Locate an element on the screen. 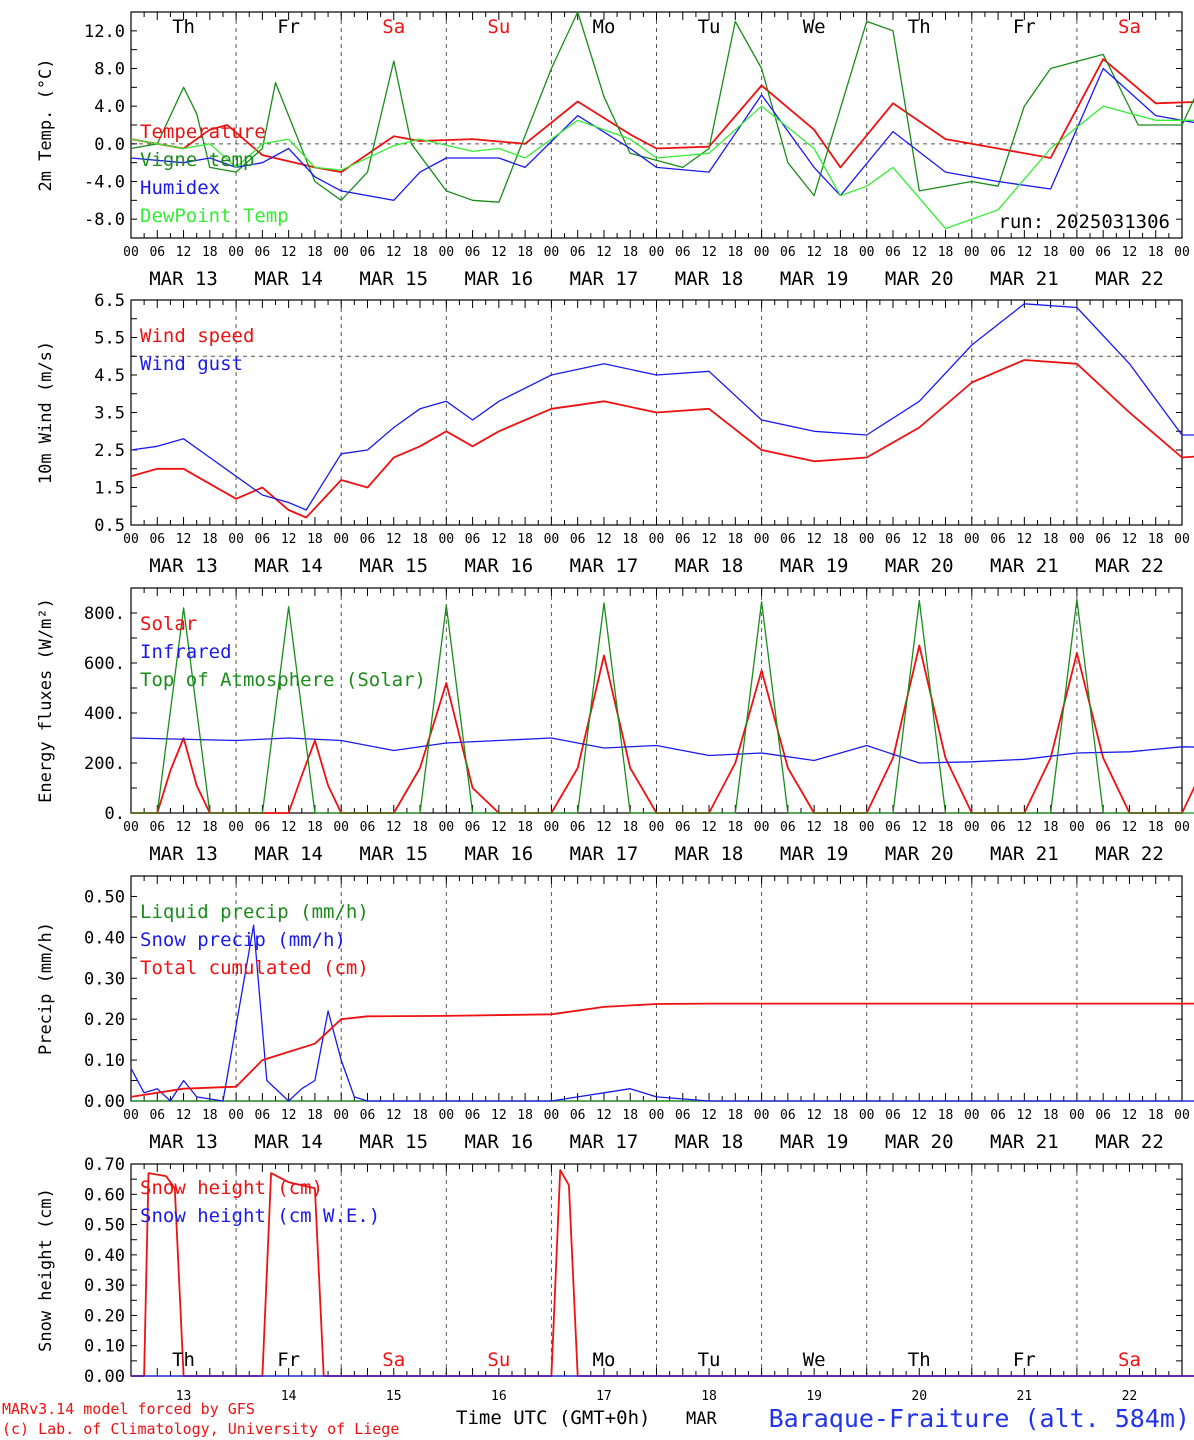  weekday-label-bottom: Mo is located at coordinates (604, 1360).